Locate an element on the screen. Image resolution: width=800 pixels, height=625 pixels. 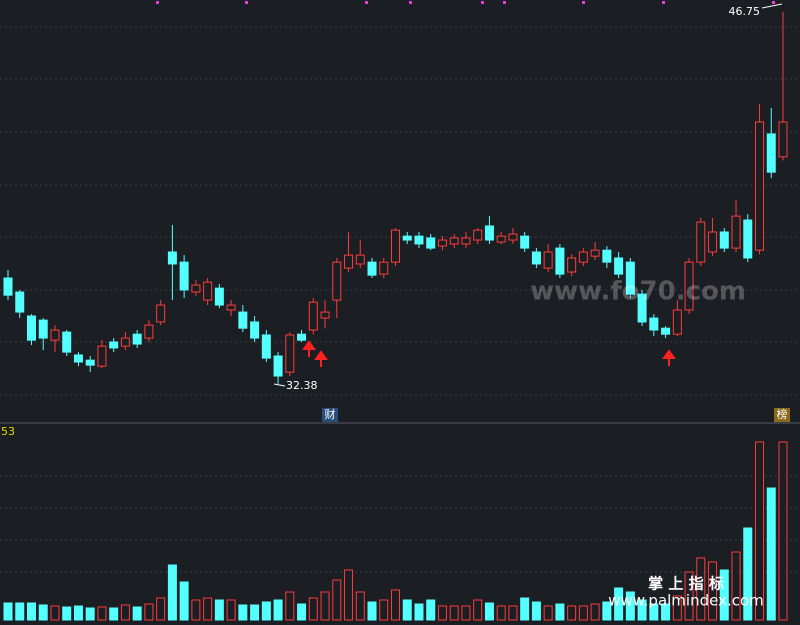
badge-text: 财 is located at coordinates (330, 414).